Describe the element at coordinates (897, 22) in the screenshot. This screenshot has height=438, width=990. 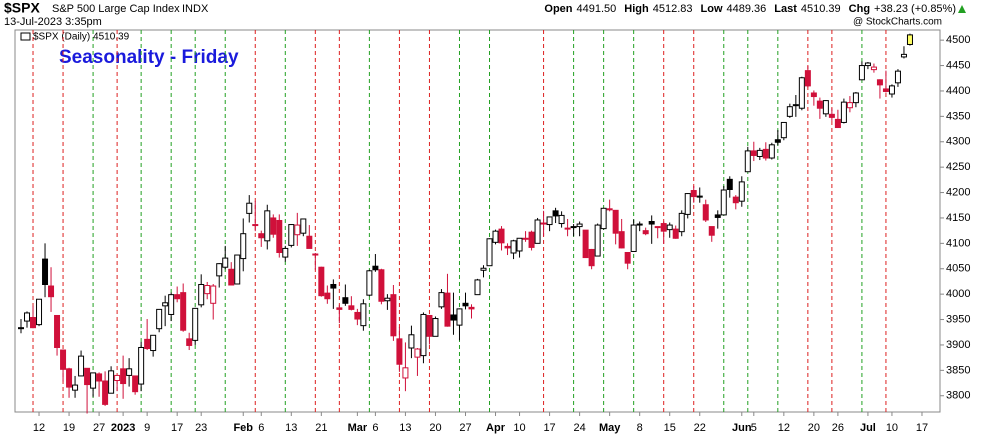
I see `watermark: @ StockCharts.com` at that location.